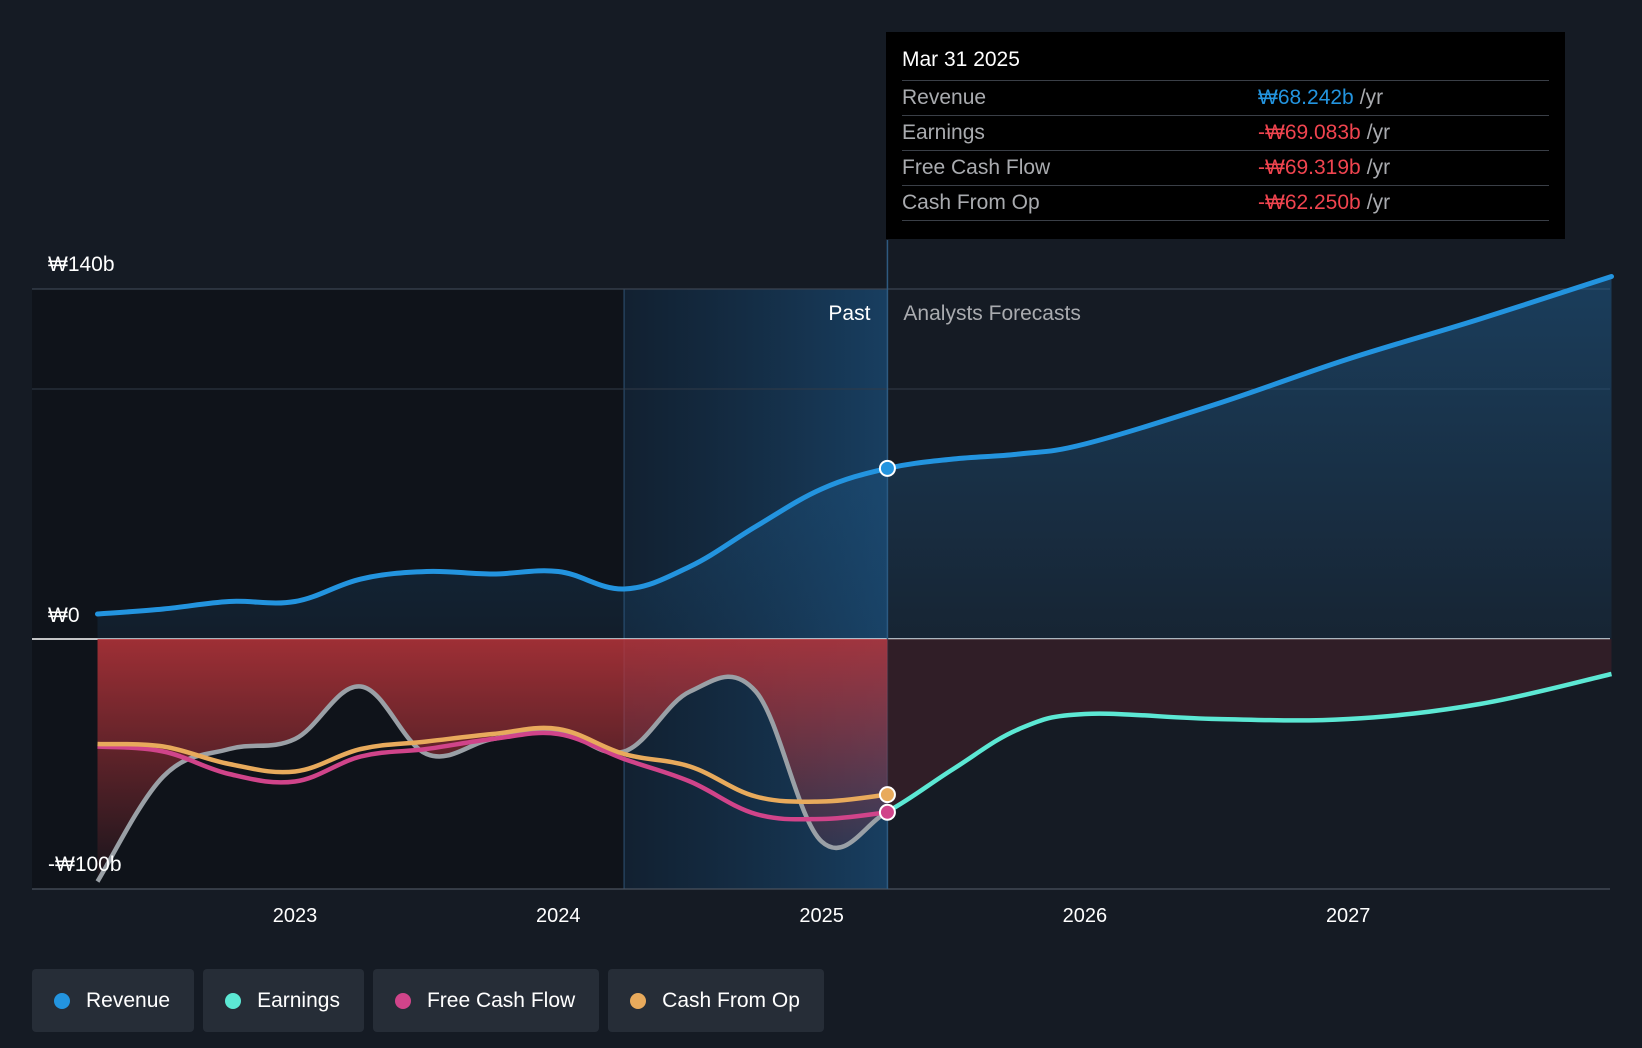 The image size is (1642, 1048). Describe the element at coordinates (492, 764) in the screenshot. I see `cash-from-op-line` at that location.